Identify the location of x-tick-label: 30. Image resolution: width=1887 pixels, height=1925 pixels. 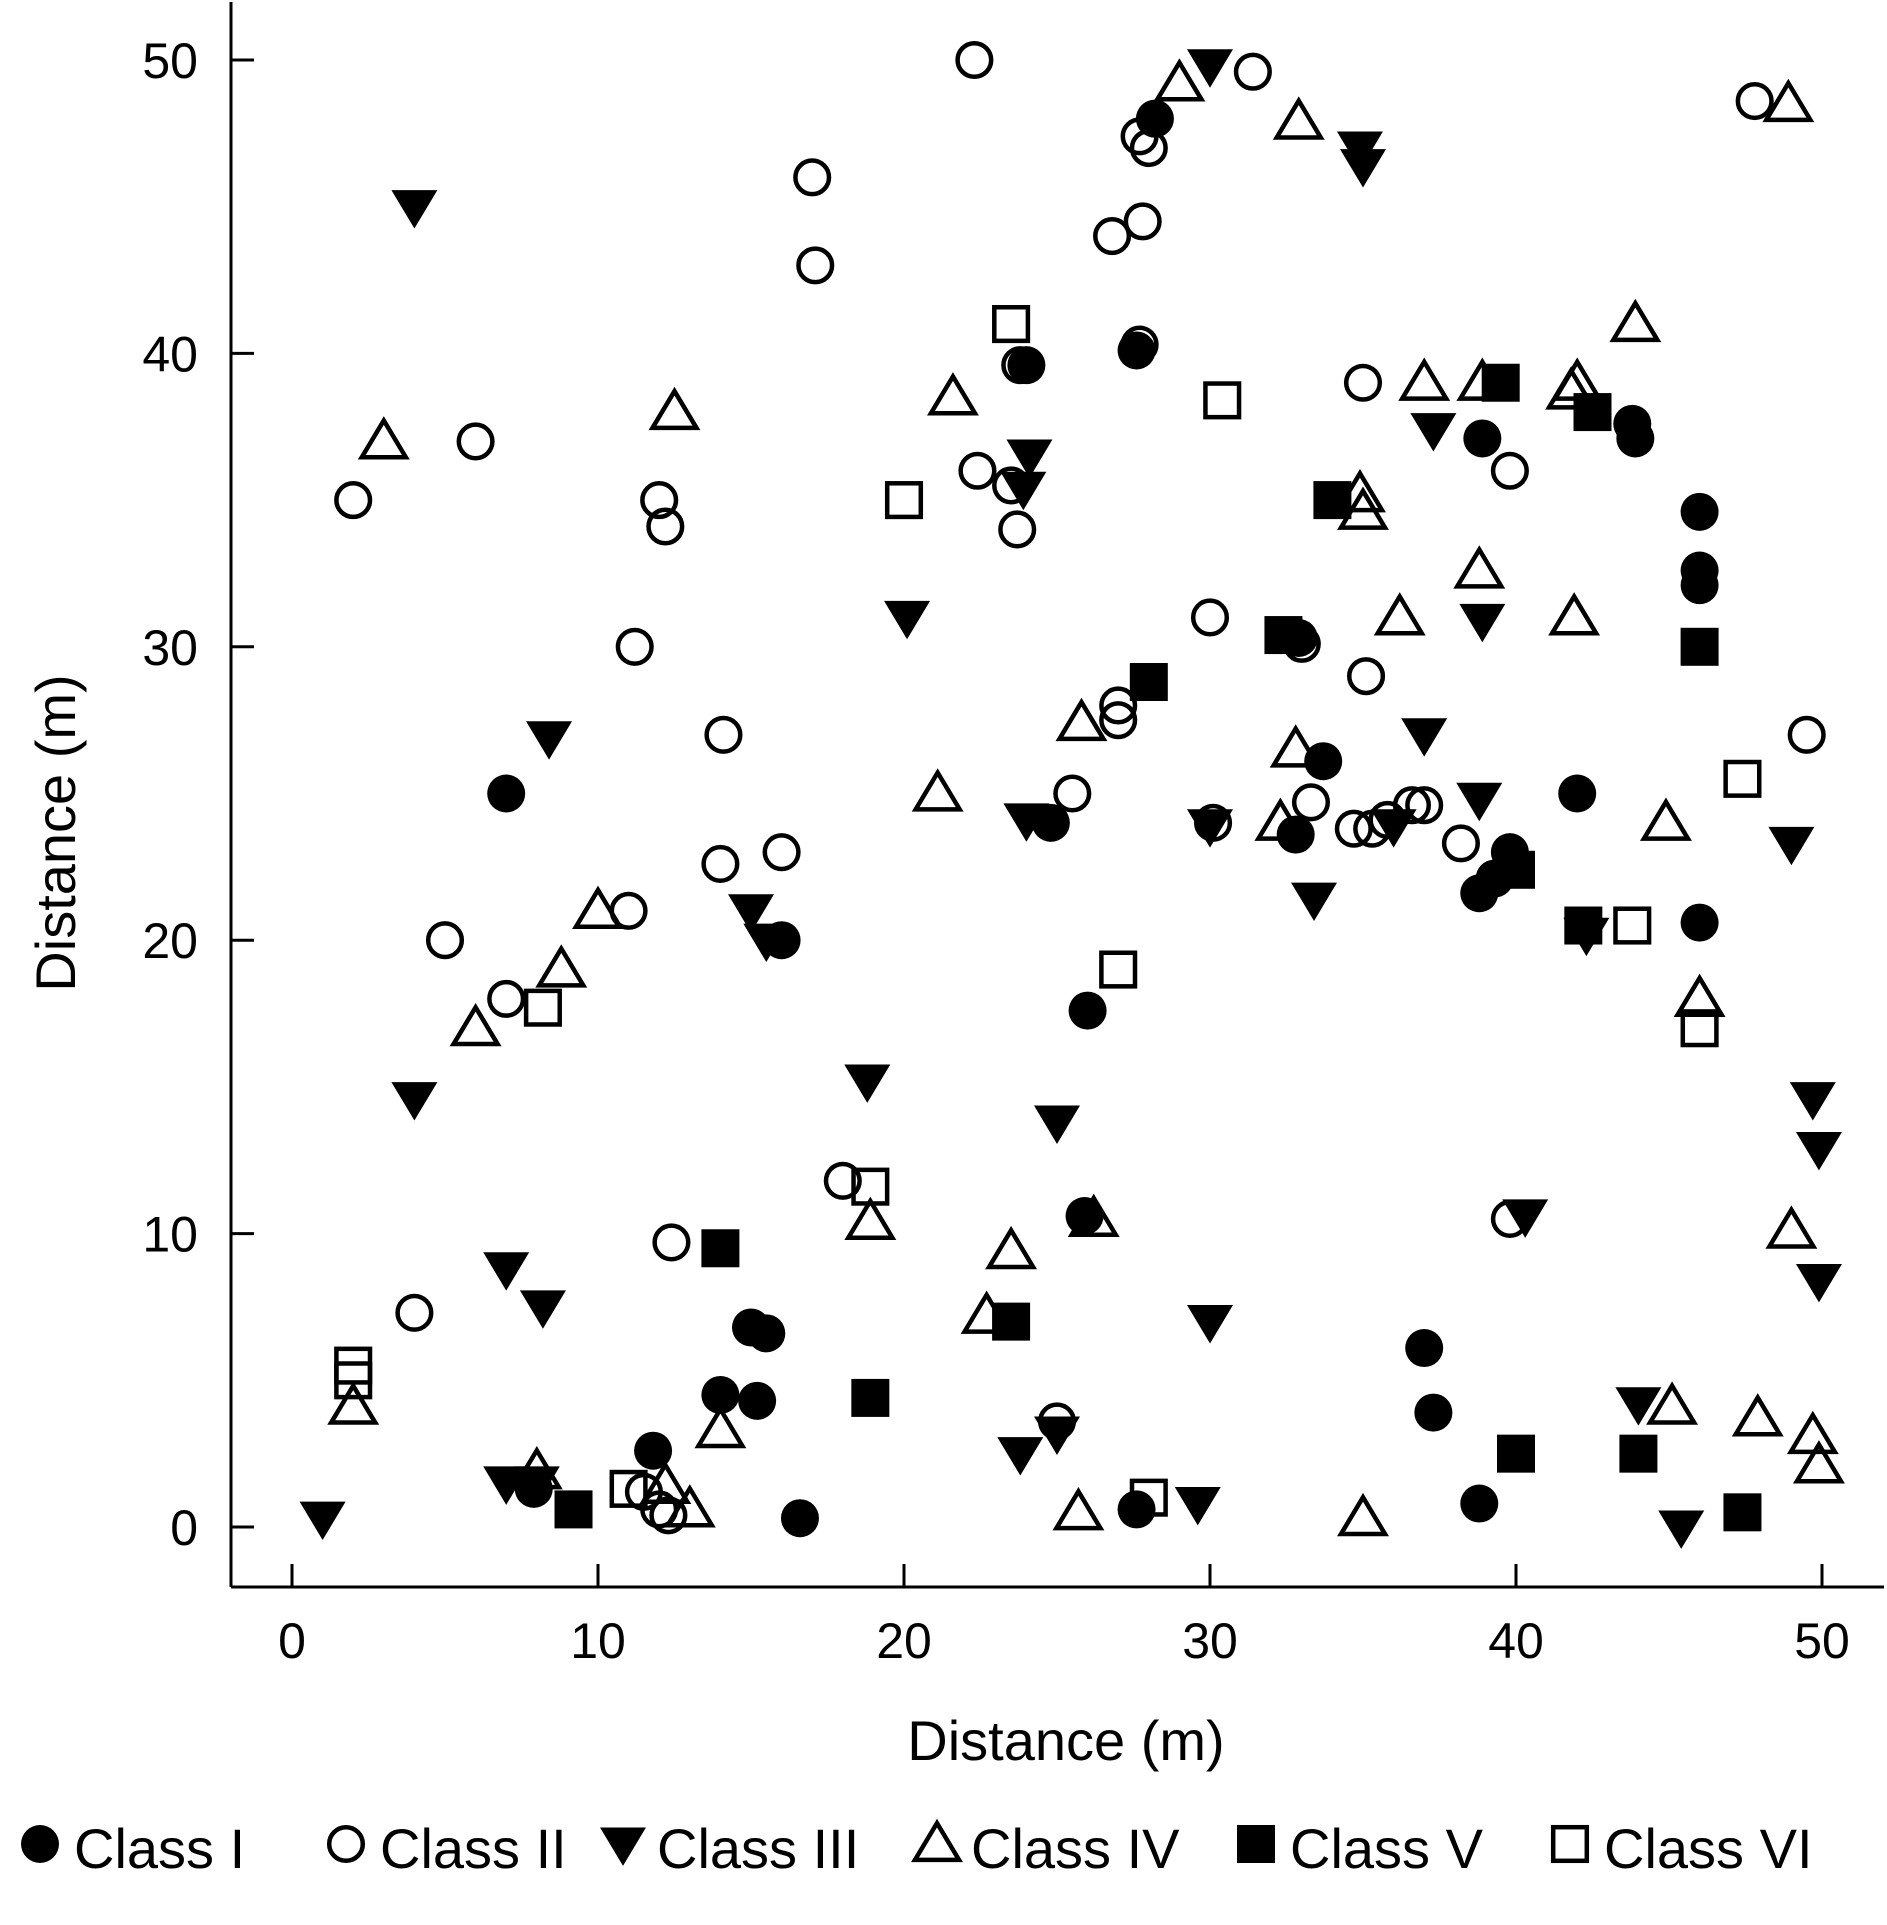
(1210, 1641).